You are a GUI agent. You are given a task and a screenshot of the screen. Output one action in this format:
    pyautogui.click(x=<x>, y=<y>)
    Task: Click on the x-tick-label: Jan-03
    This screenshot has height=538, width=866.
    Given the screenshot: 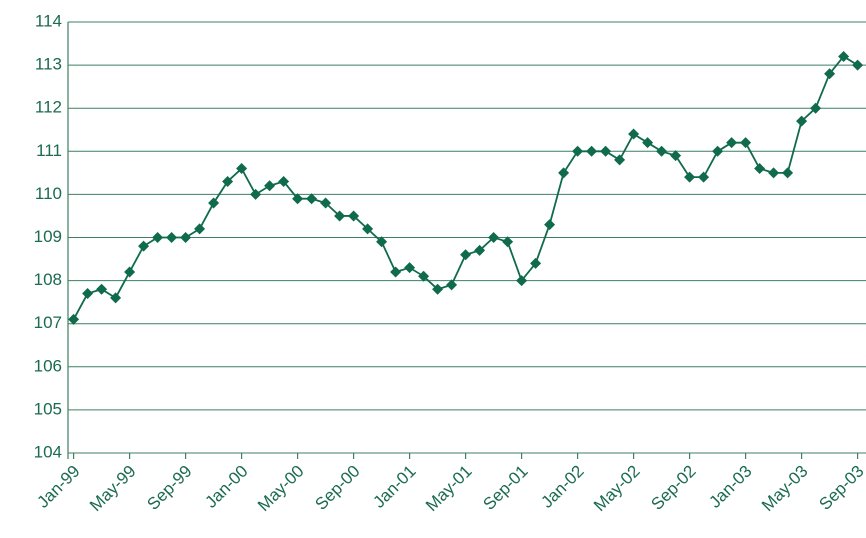 What is the action you would take?
    pyautogui.click(x=730, y=487)
    